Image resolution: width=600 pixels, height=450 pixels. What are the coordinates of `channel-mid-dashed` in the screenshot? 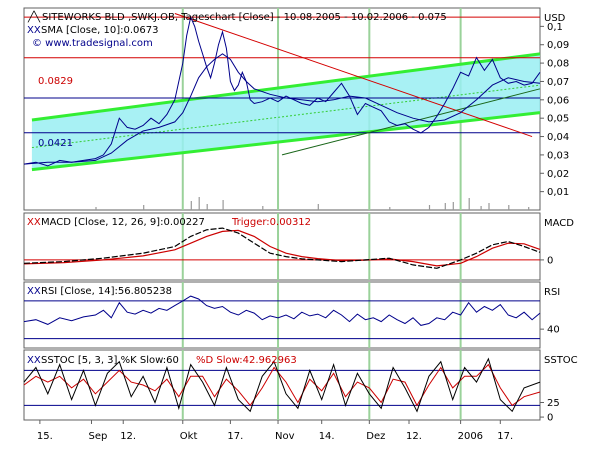 It's located at (286, 116).